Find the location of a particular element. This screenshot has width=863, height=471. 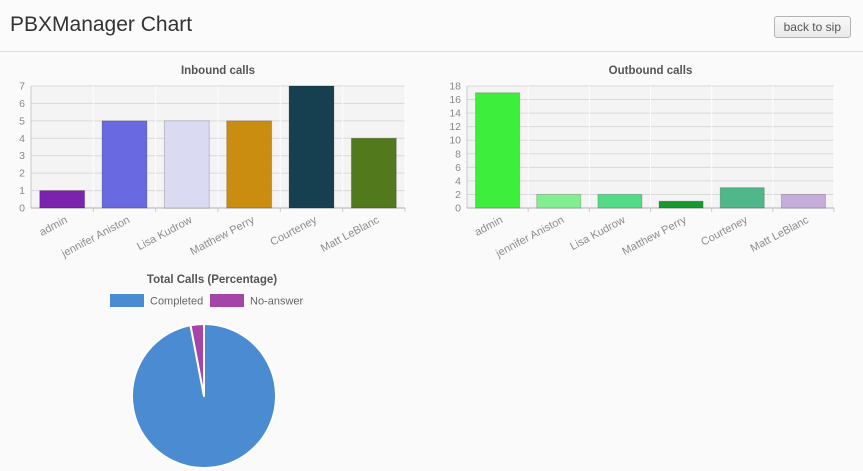

chart-title: Total Calls (Percentage) is located at coordinates (212, 280).